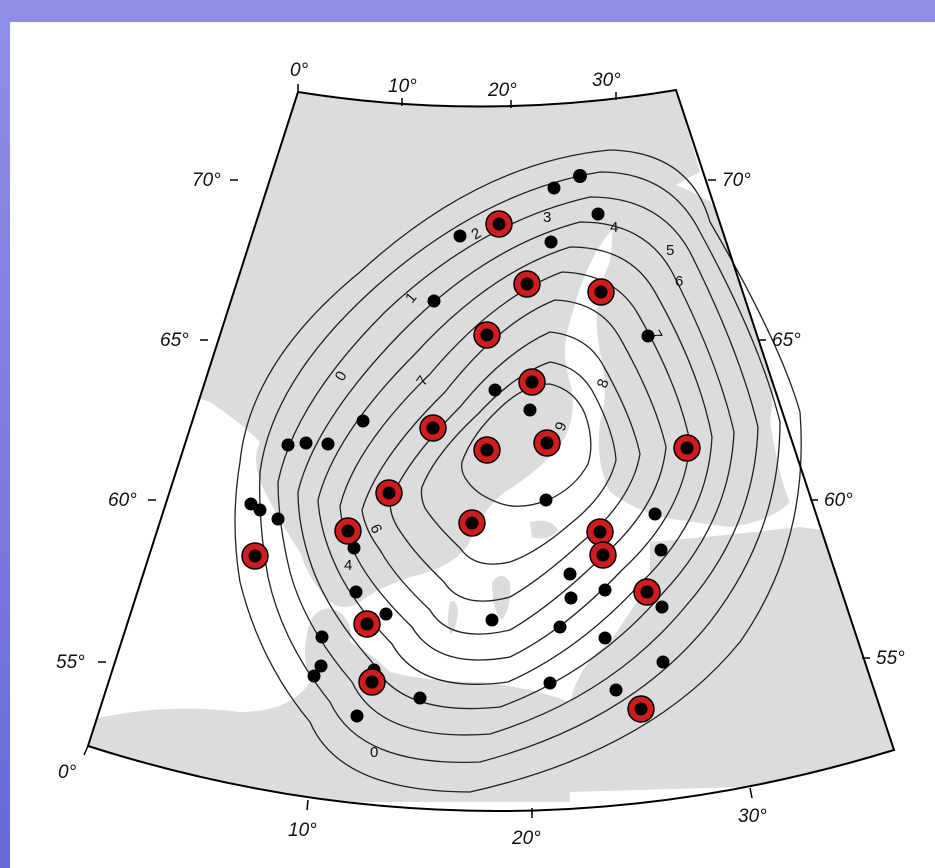  I want to click on lat-left-70: 70°, so click(206, 180).